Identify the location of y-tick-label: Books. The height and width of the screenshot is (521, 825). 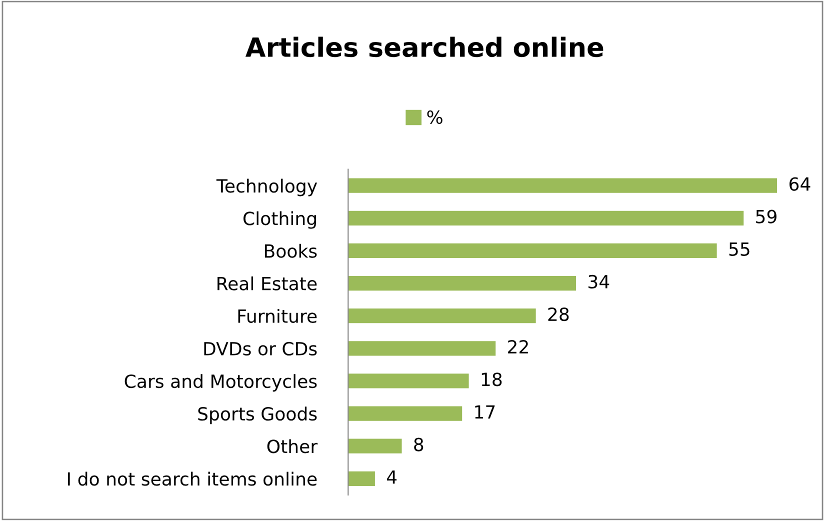
(291, 251).